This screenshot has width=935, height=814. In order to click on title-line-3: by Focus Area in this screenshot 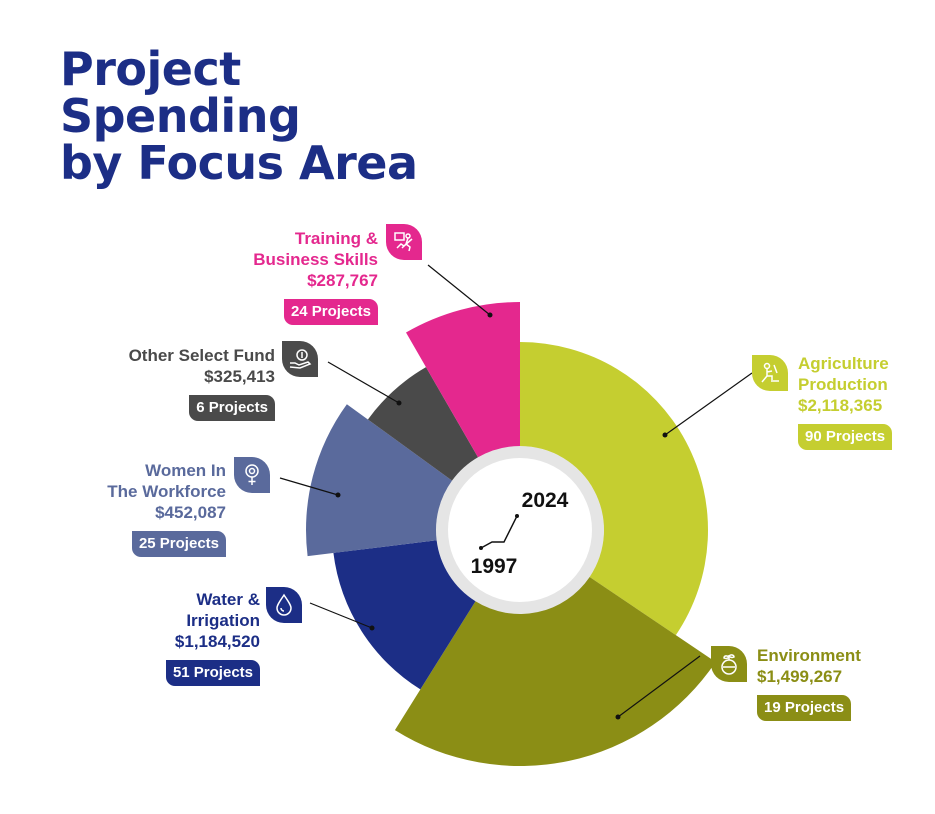, I will do `click(239, 163)`.